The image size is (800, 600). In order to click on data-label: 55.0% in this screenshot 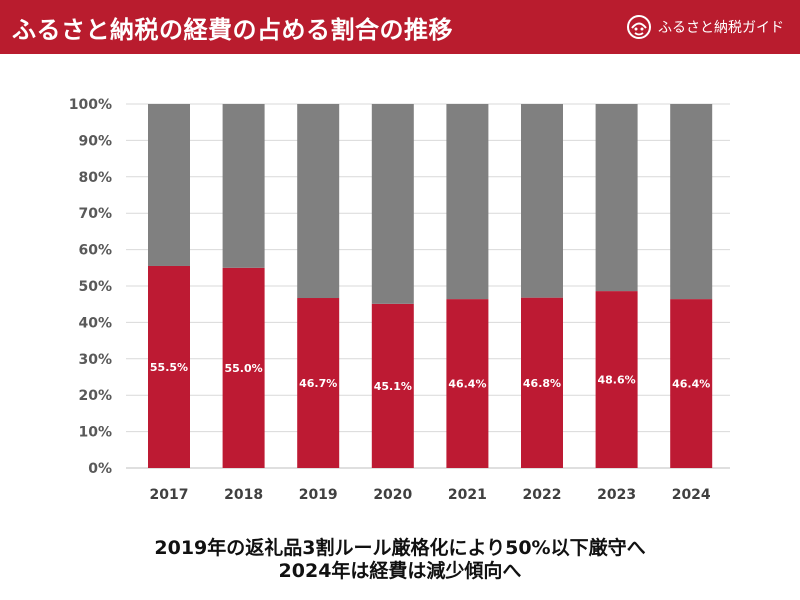, I will do `click(244, 368)`.